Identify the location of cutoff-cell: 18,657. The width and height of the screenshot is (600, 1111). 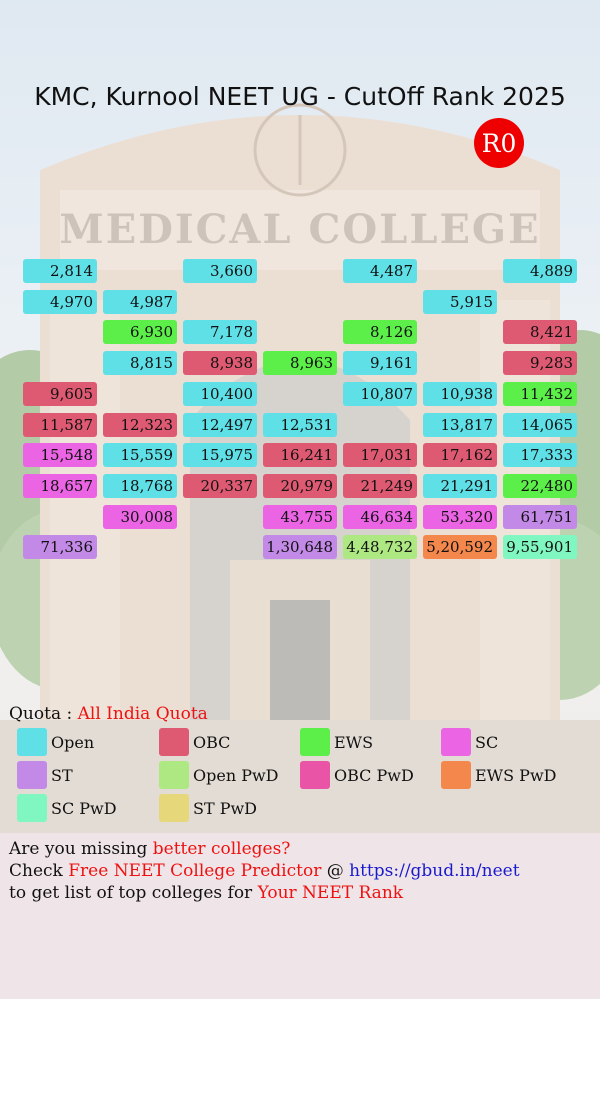
(60, 486).